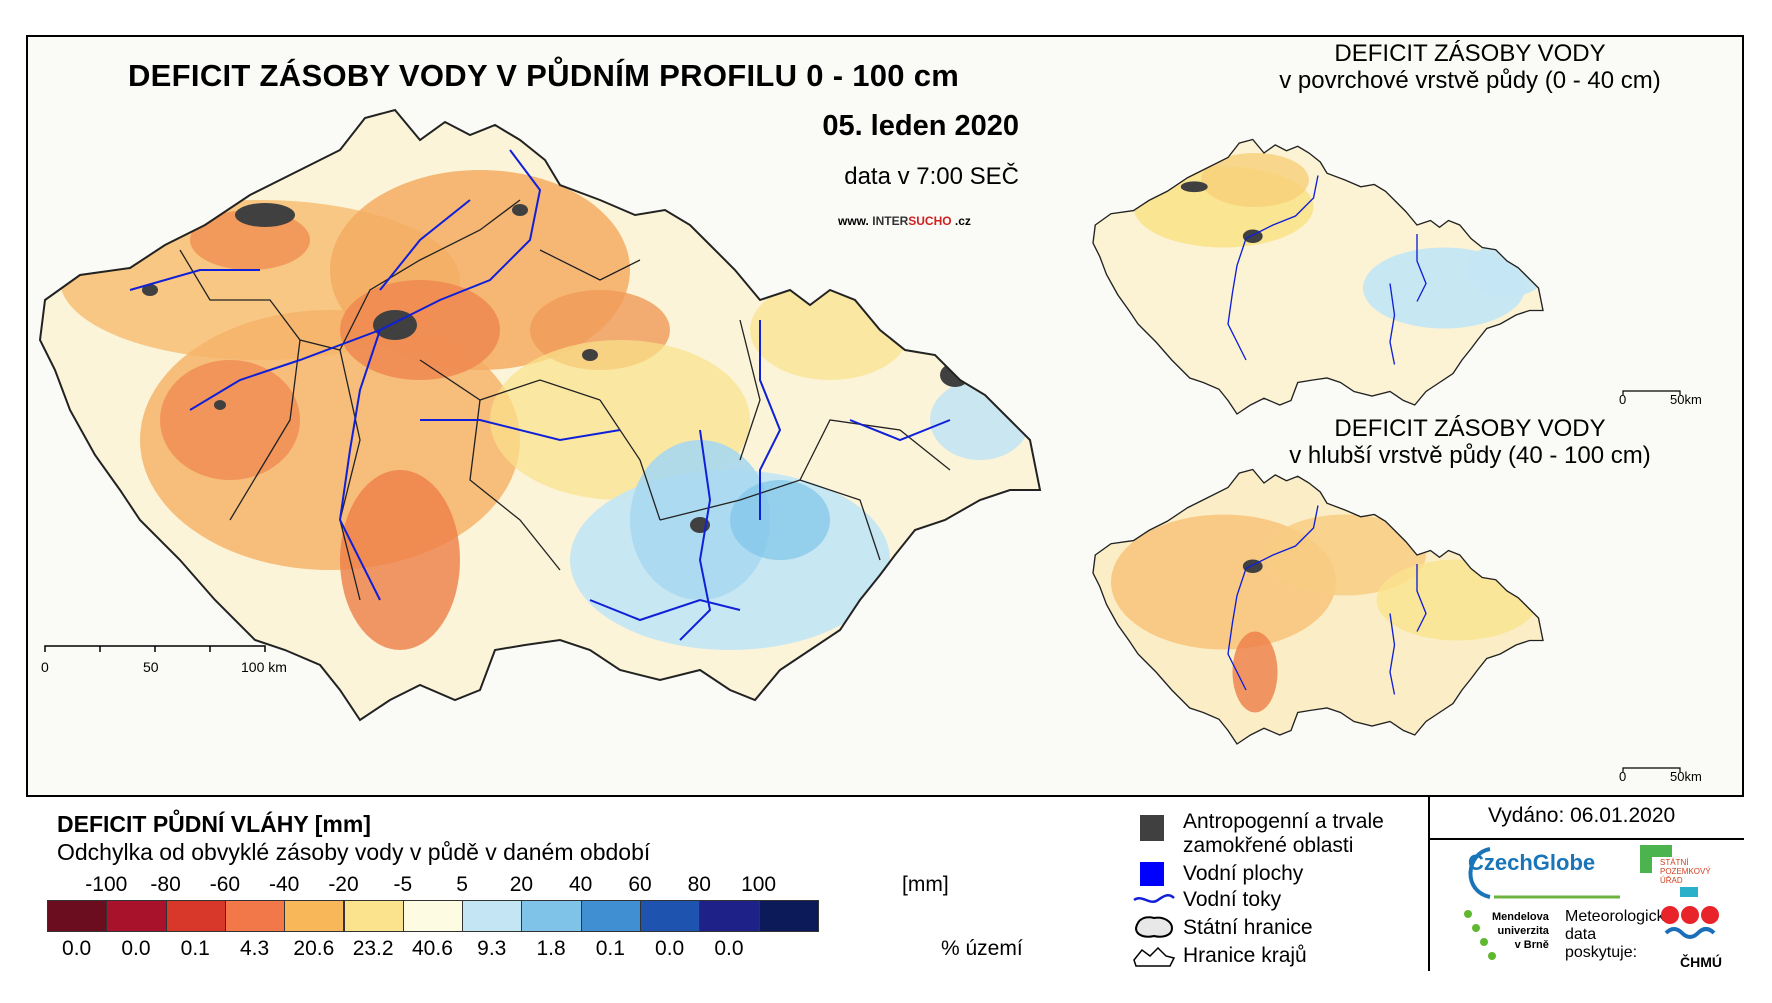 The height and width of the screenshot is (1003, 1772). Describe the element at coordinates (1152, 874) in the screenshot. I see `water-bodies-swatch` at that location.